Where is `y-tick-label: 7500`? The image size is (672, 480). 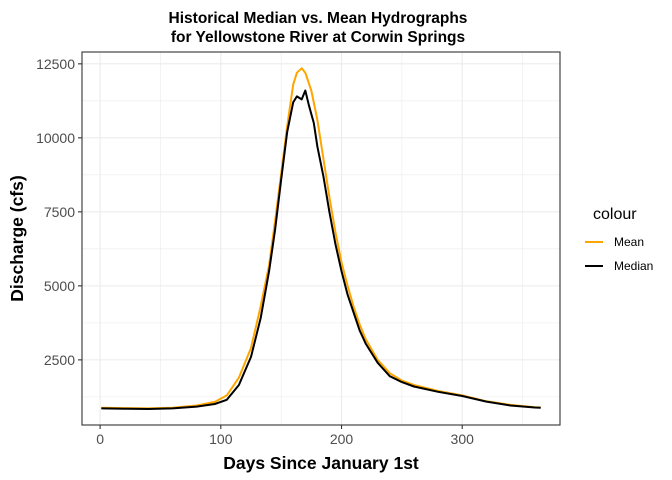
y-tick-label: 7500 is located at coordinates (59, 212).